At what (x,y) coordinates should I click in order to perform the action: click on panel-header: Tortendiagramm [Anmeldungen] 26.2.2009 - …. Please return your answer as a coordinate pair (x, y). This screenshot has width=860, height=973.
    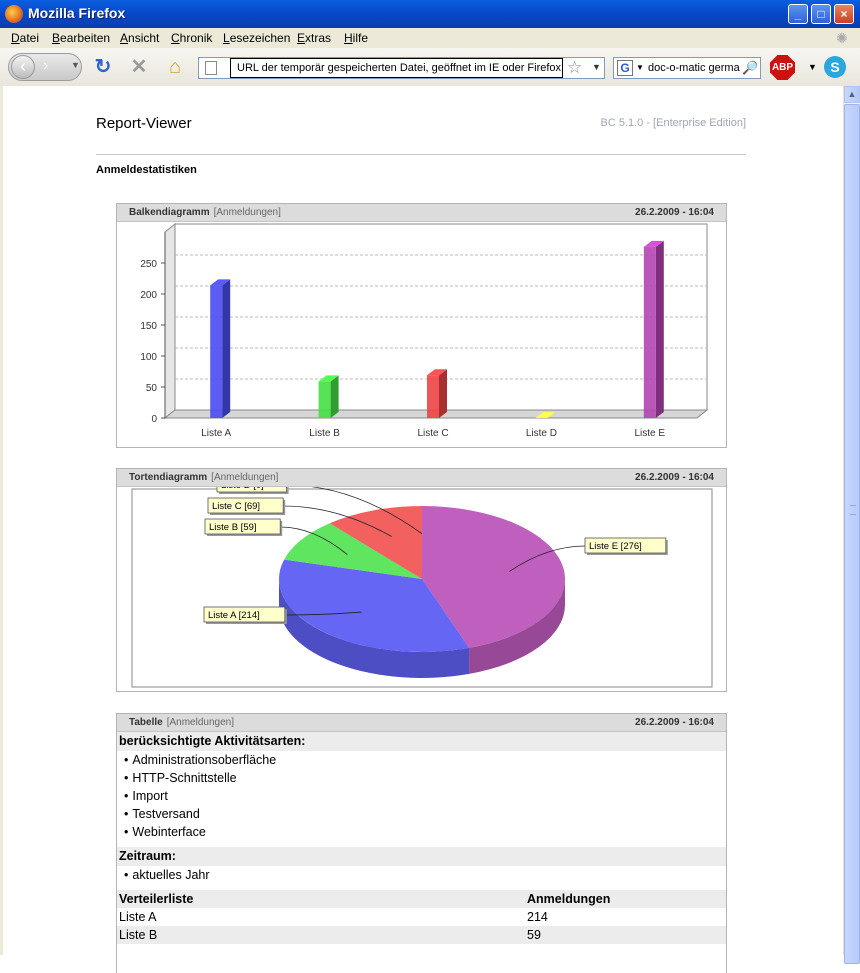
    Looking at the image, I should click on (421, 478).